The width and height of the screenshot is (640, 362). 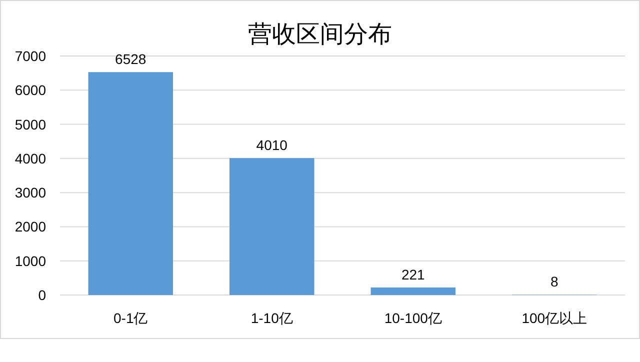 I want to click on x-tick-label: 1-10亿, so click(x=271, y=318).